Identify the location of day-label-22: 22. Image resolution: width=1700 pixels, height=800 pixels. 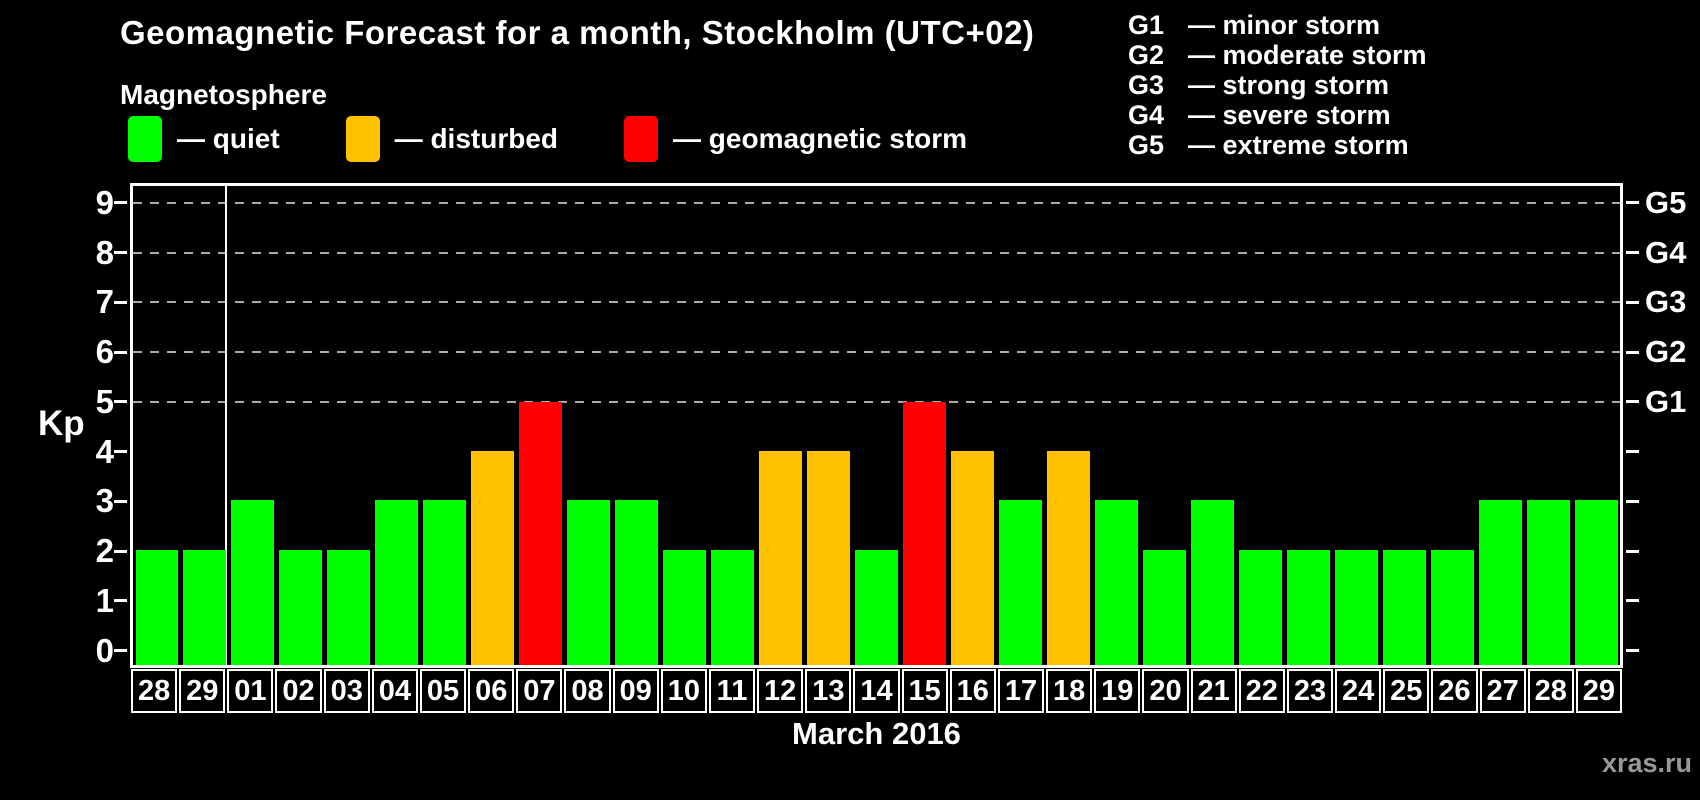
(1261, 691).